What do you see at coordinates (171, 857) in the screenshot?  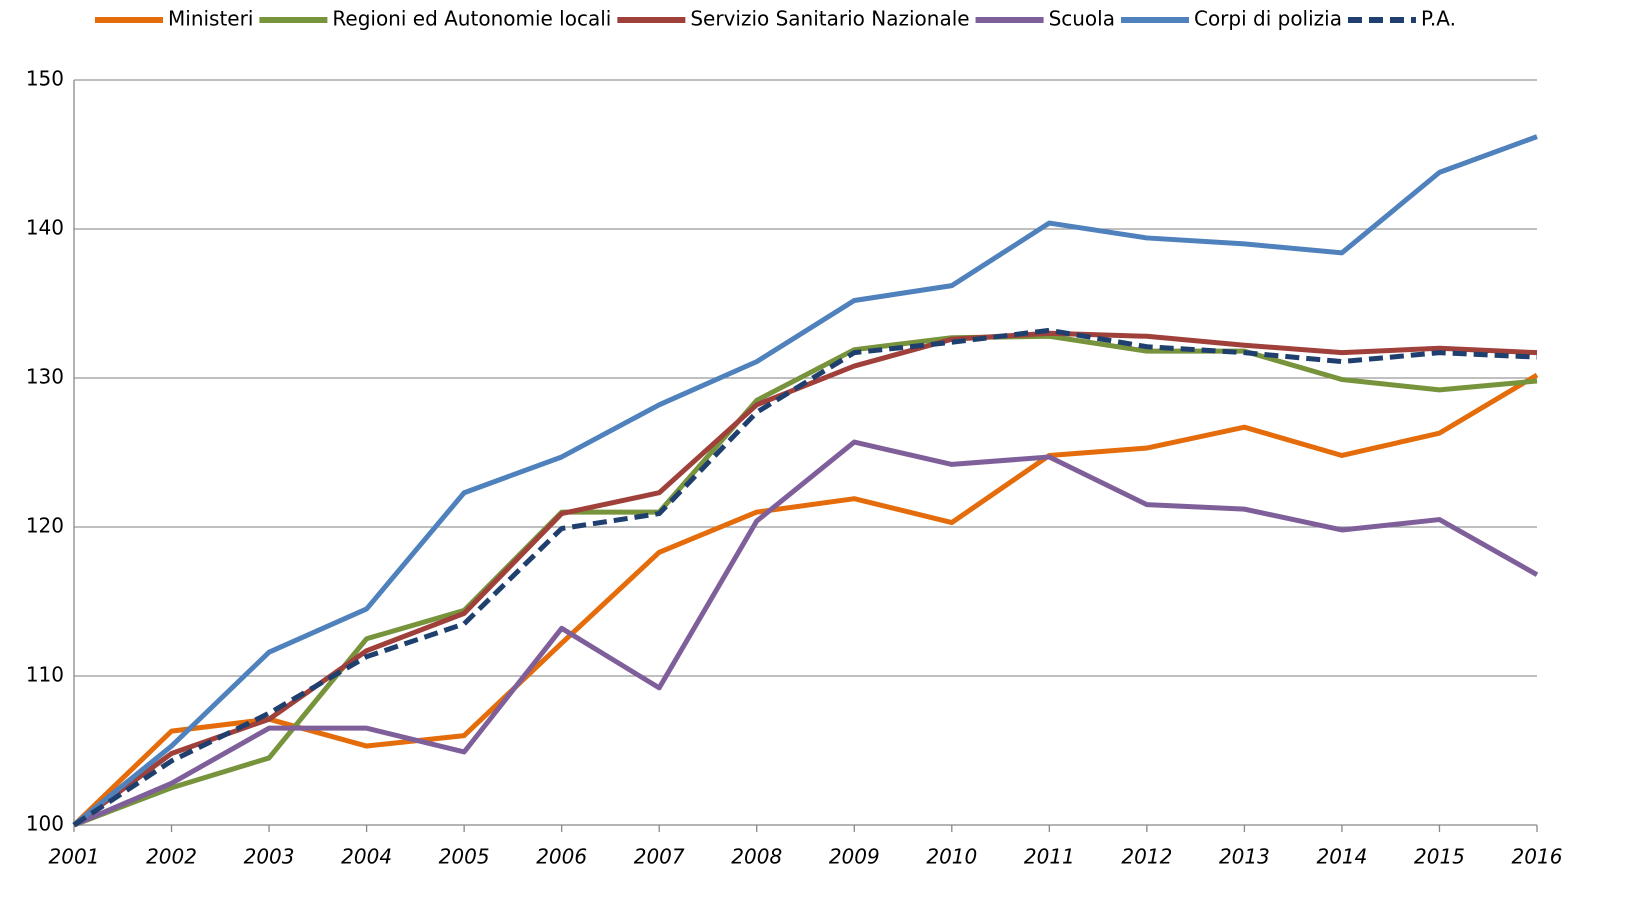 I see `x-tick-label: 2002` at bounding box center [171, 857].